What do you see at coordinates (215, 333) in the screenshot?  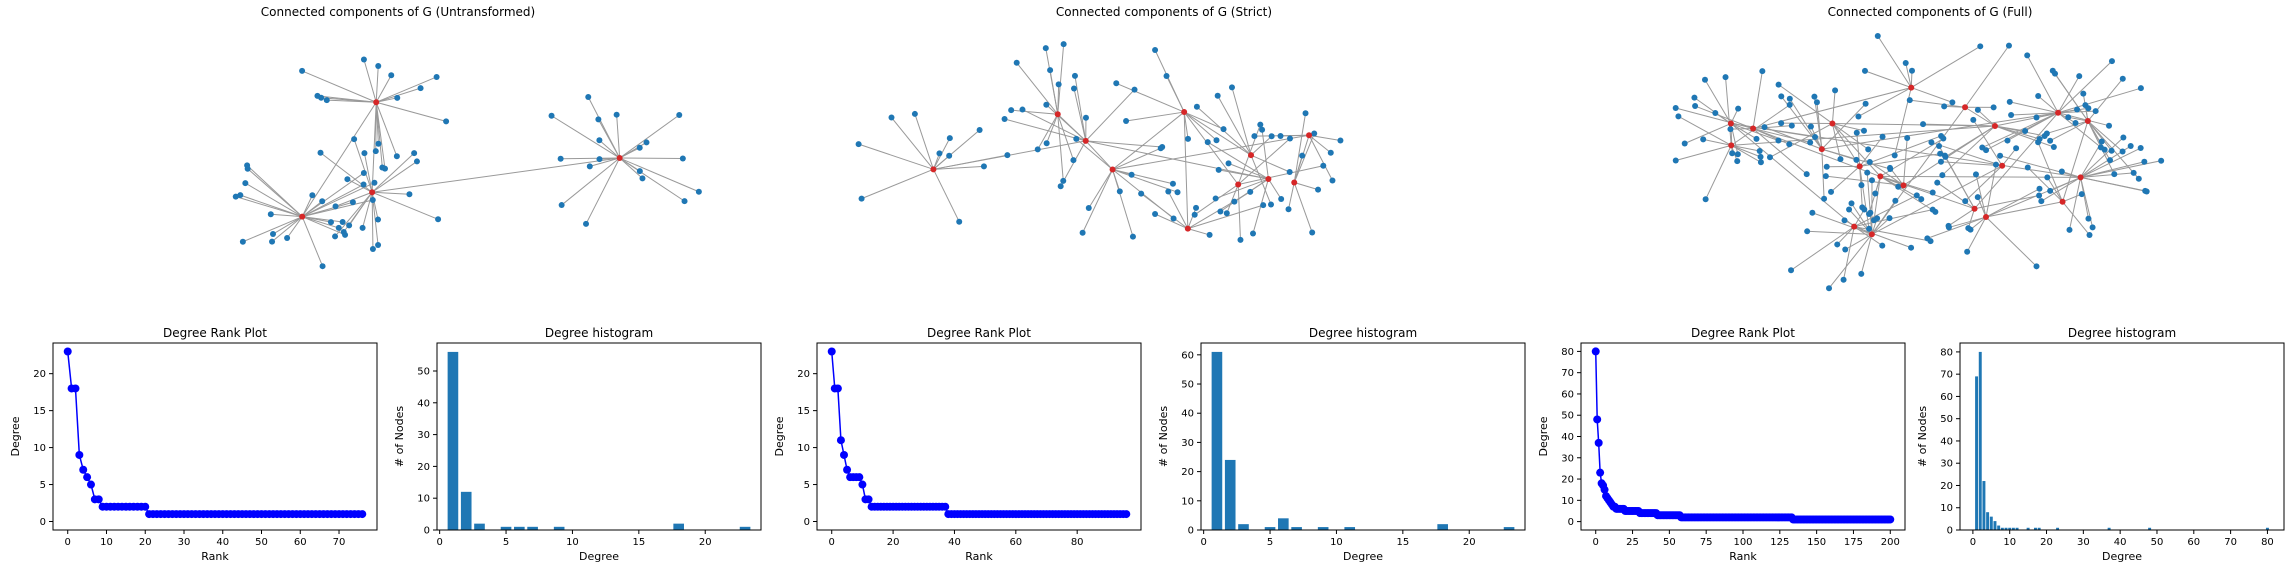 I see `panel-title: Degree Rank Plot` at bounding box center [215, 333].